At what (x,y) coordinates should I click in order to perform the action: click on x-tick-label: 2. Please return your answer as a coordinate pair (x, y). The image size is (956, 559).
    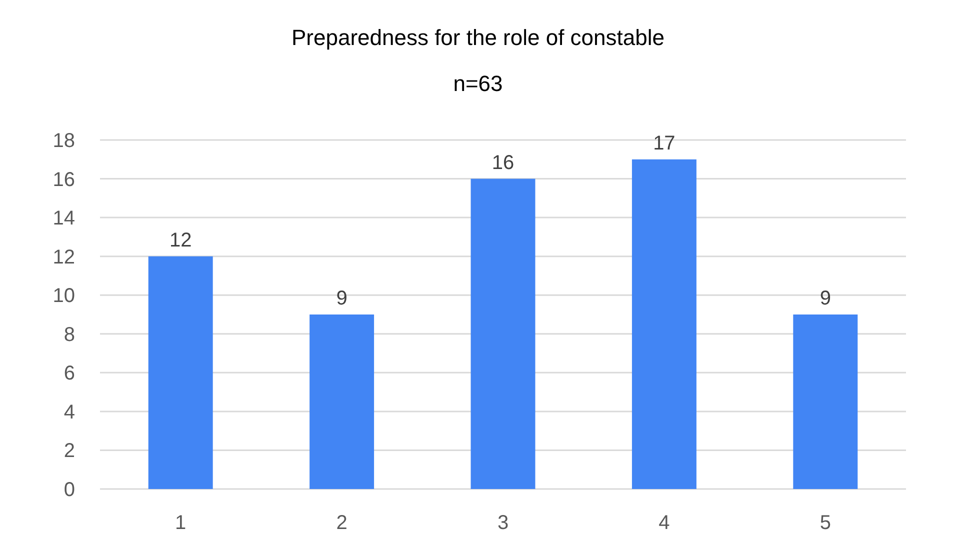
    Looking at the image, I should click on (342, 523).